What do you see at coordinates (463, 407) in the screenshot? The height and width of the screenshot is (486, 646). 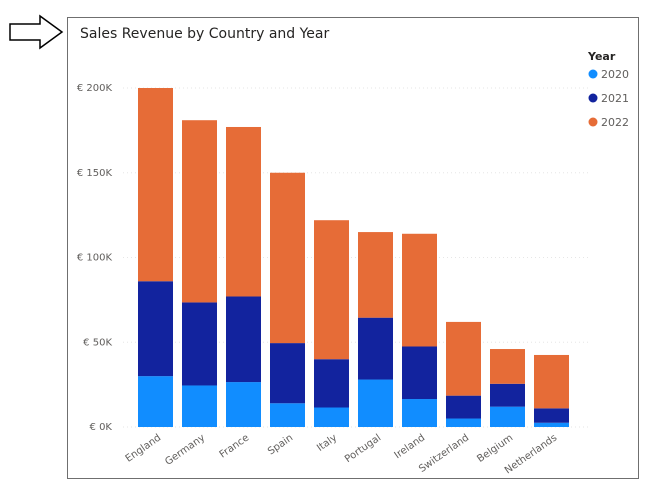 I see `bar-switzerland-2021` at bounding box center [463, 407].